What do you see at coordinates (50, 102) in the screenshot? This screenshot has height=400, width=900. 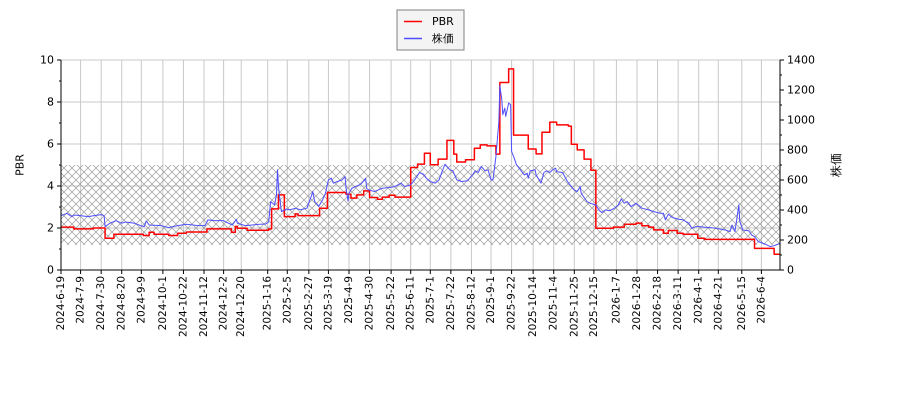 I see `y-tick-label: 8` at bounding box center [50, 102].